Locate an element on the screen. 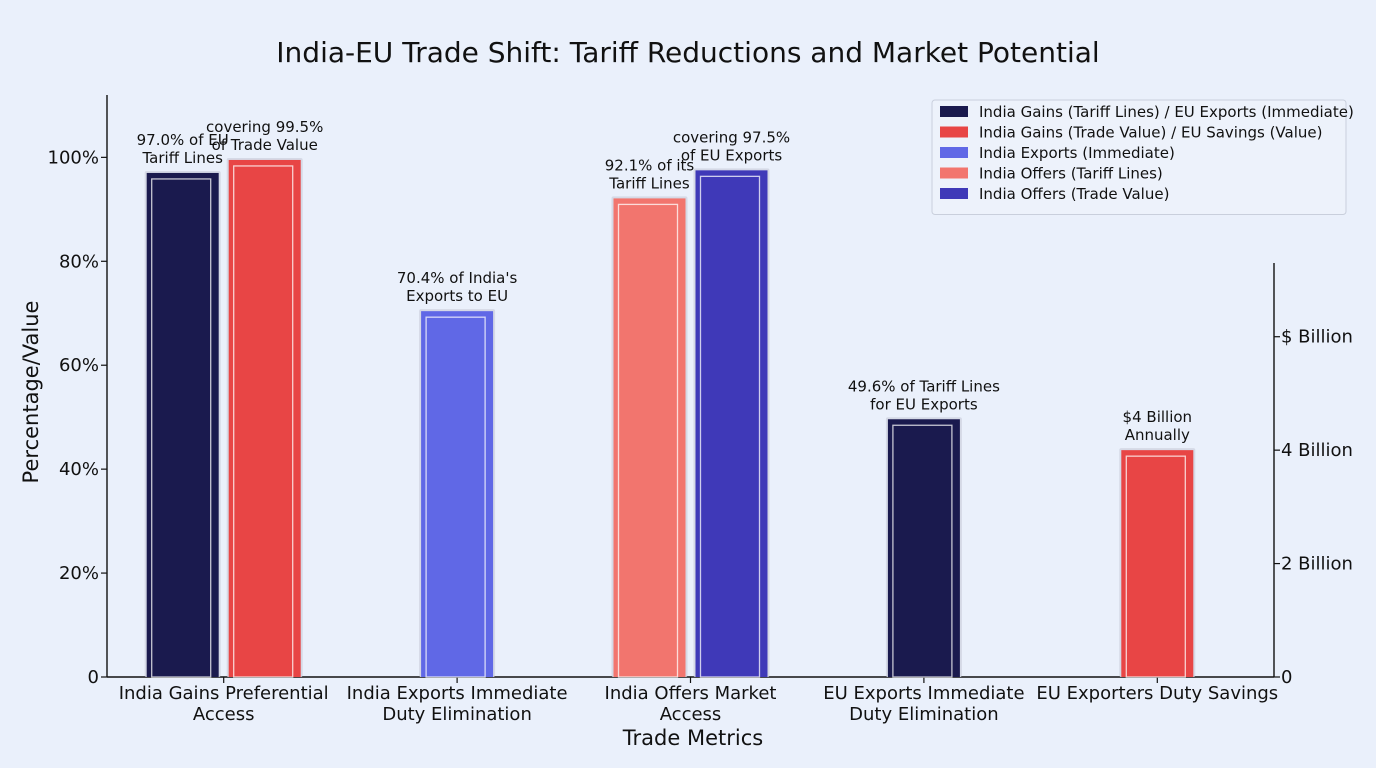 The height and width of the screenshot is (768, 1376). x-category-label: India Offers Market is located at coordinates (691, 693).